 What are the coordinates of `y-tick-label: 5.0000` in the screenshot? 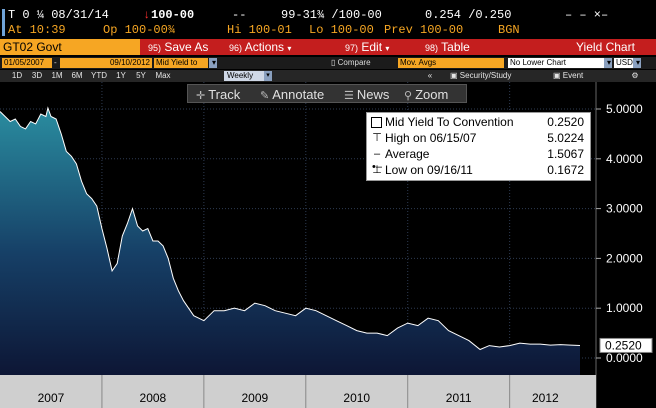 It's located at (624, 109).